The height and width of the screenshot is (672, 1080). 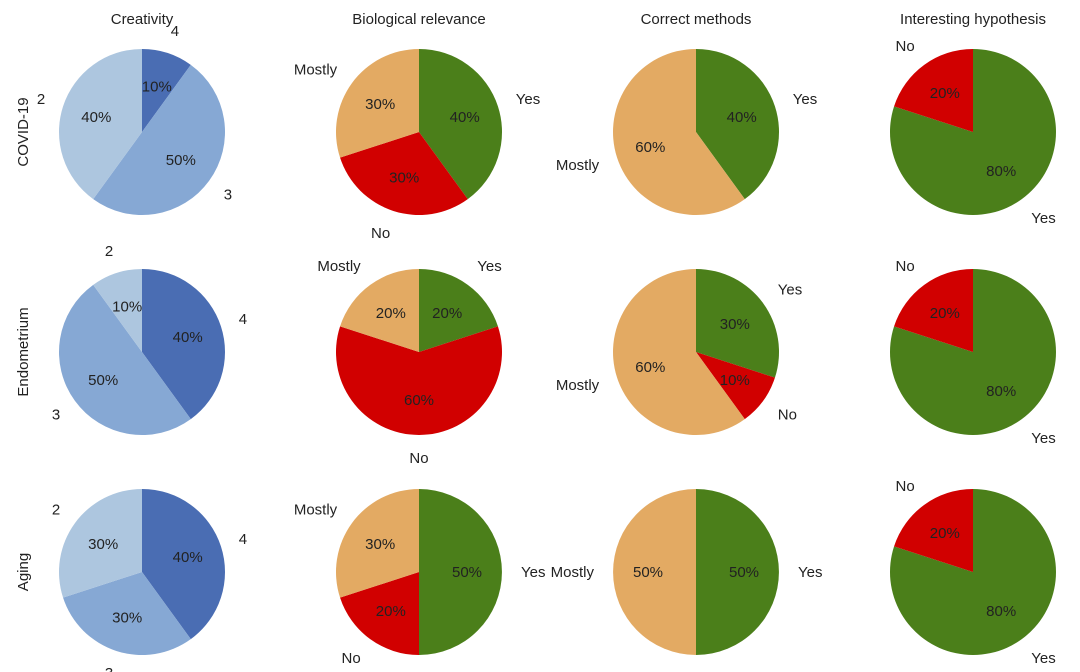 I want to click on pie-covid-19-creativity: 10% 4 50% 3 40% 2, so click(x=134, y=119).